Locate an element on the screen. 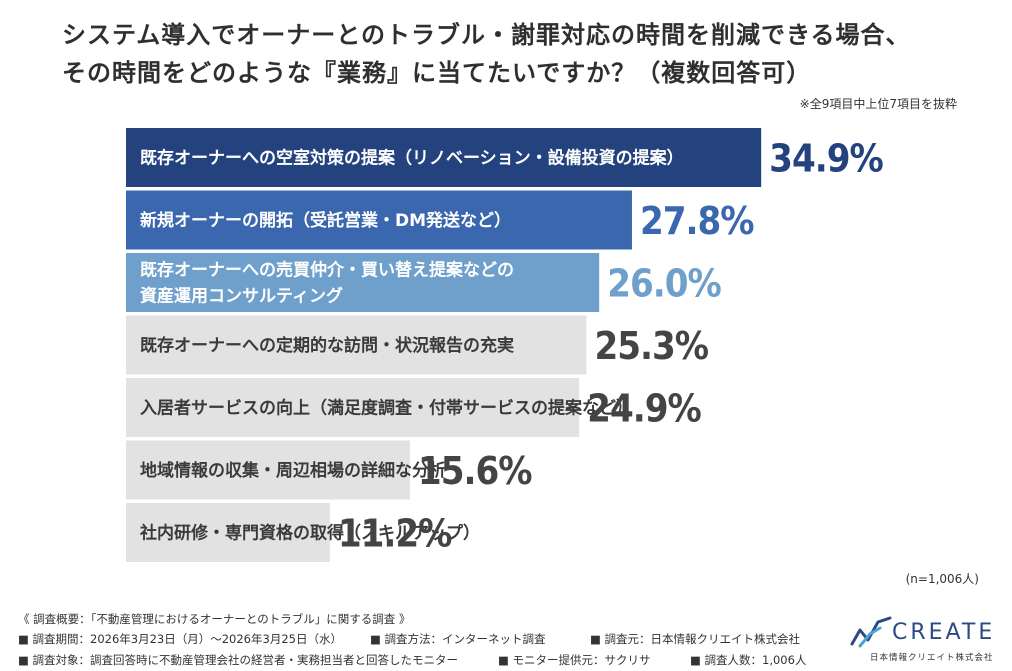 This screenshot has height=671, width=1012. logo-wordmark: CREATE is located at coordinates (944, 632).